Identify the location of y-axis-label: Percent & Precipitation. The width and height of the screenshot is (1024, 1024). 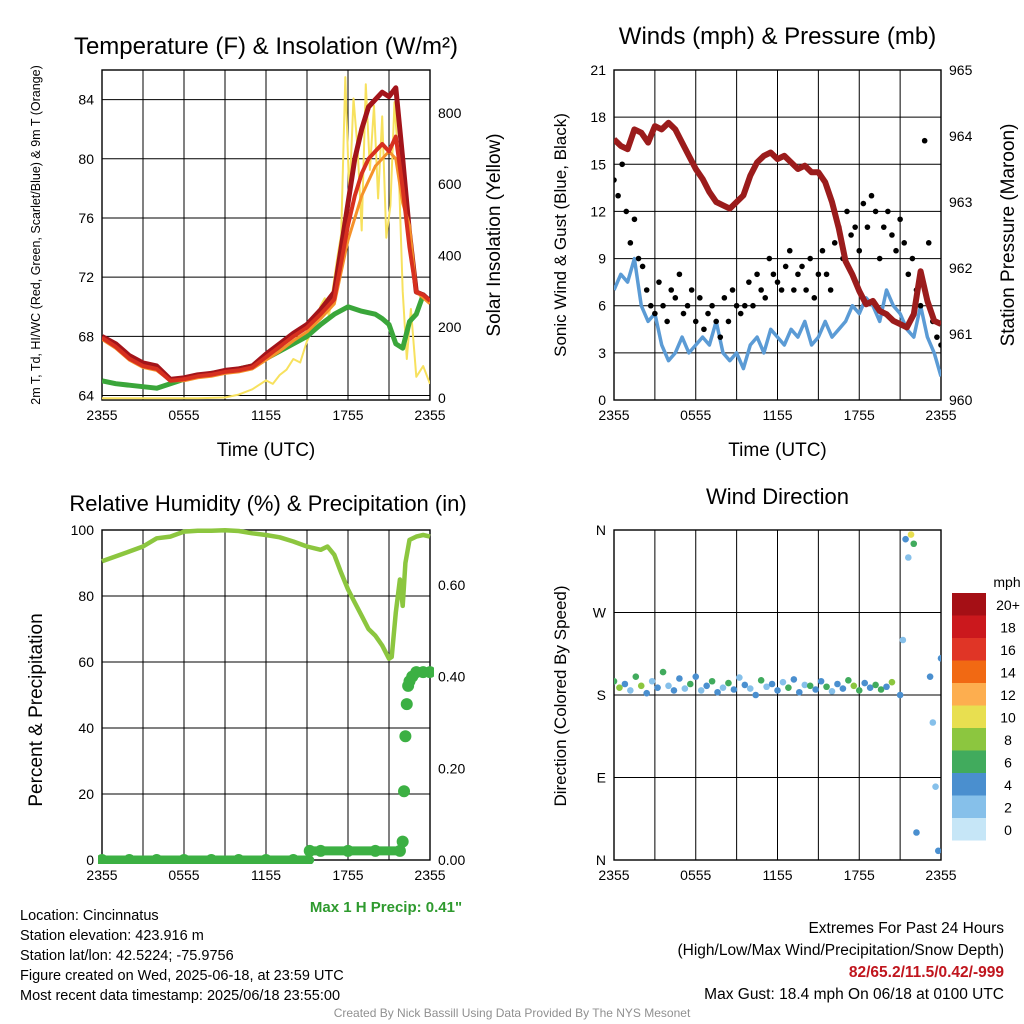
(36, 709).